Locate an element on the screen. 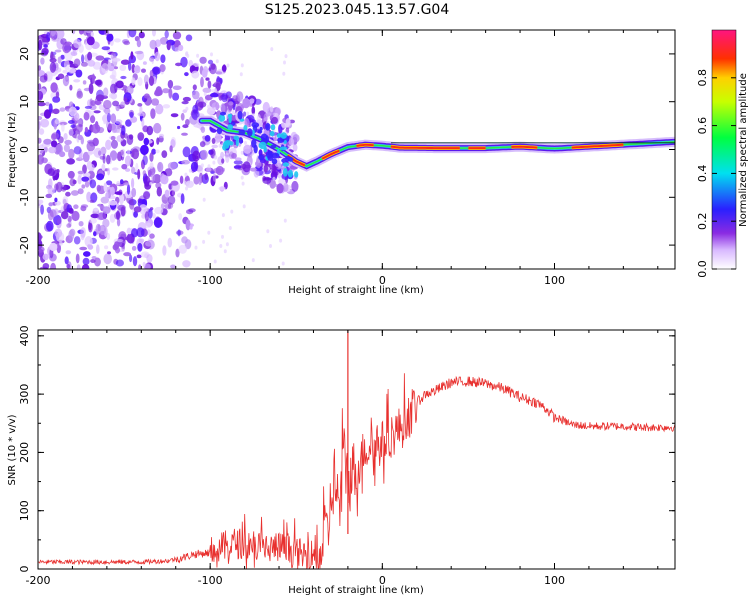 The image size is (750, 600). y-tick-label: 0 is located at coordinates (24, 569).